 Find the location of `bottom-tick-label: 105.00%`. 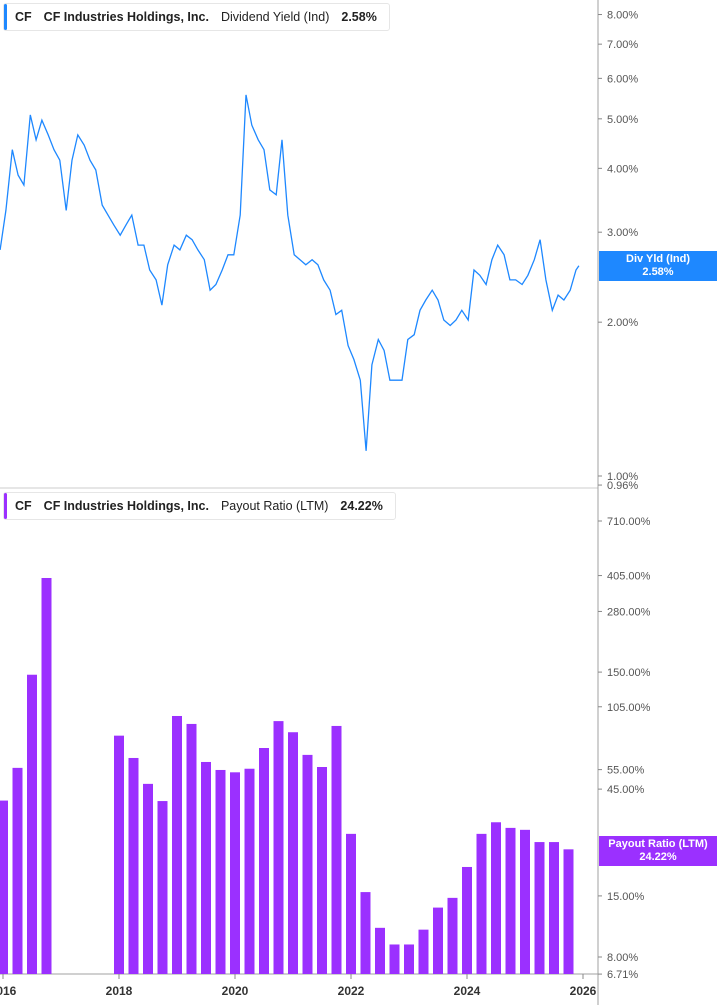

bottom-tick-label: 105.00% is located at coordinates (629, 708).